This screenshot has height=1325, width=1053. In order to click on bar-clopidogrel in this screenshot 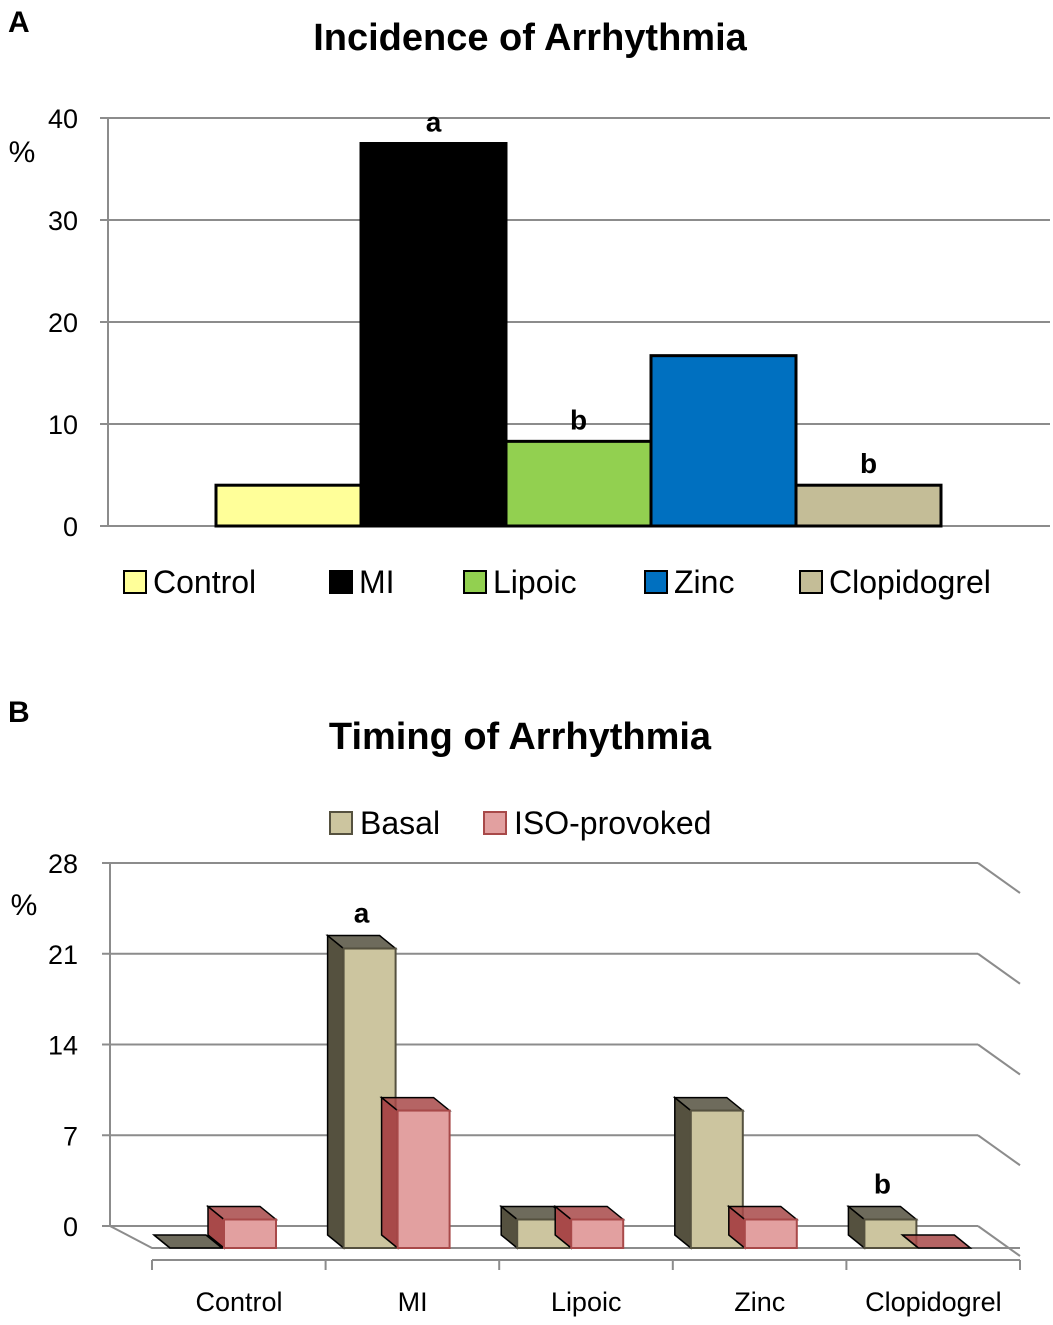, I will do `click(868, 505)`.